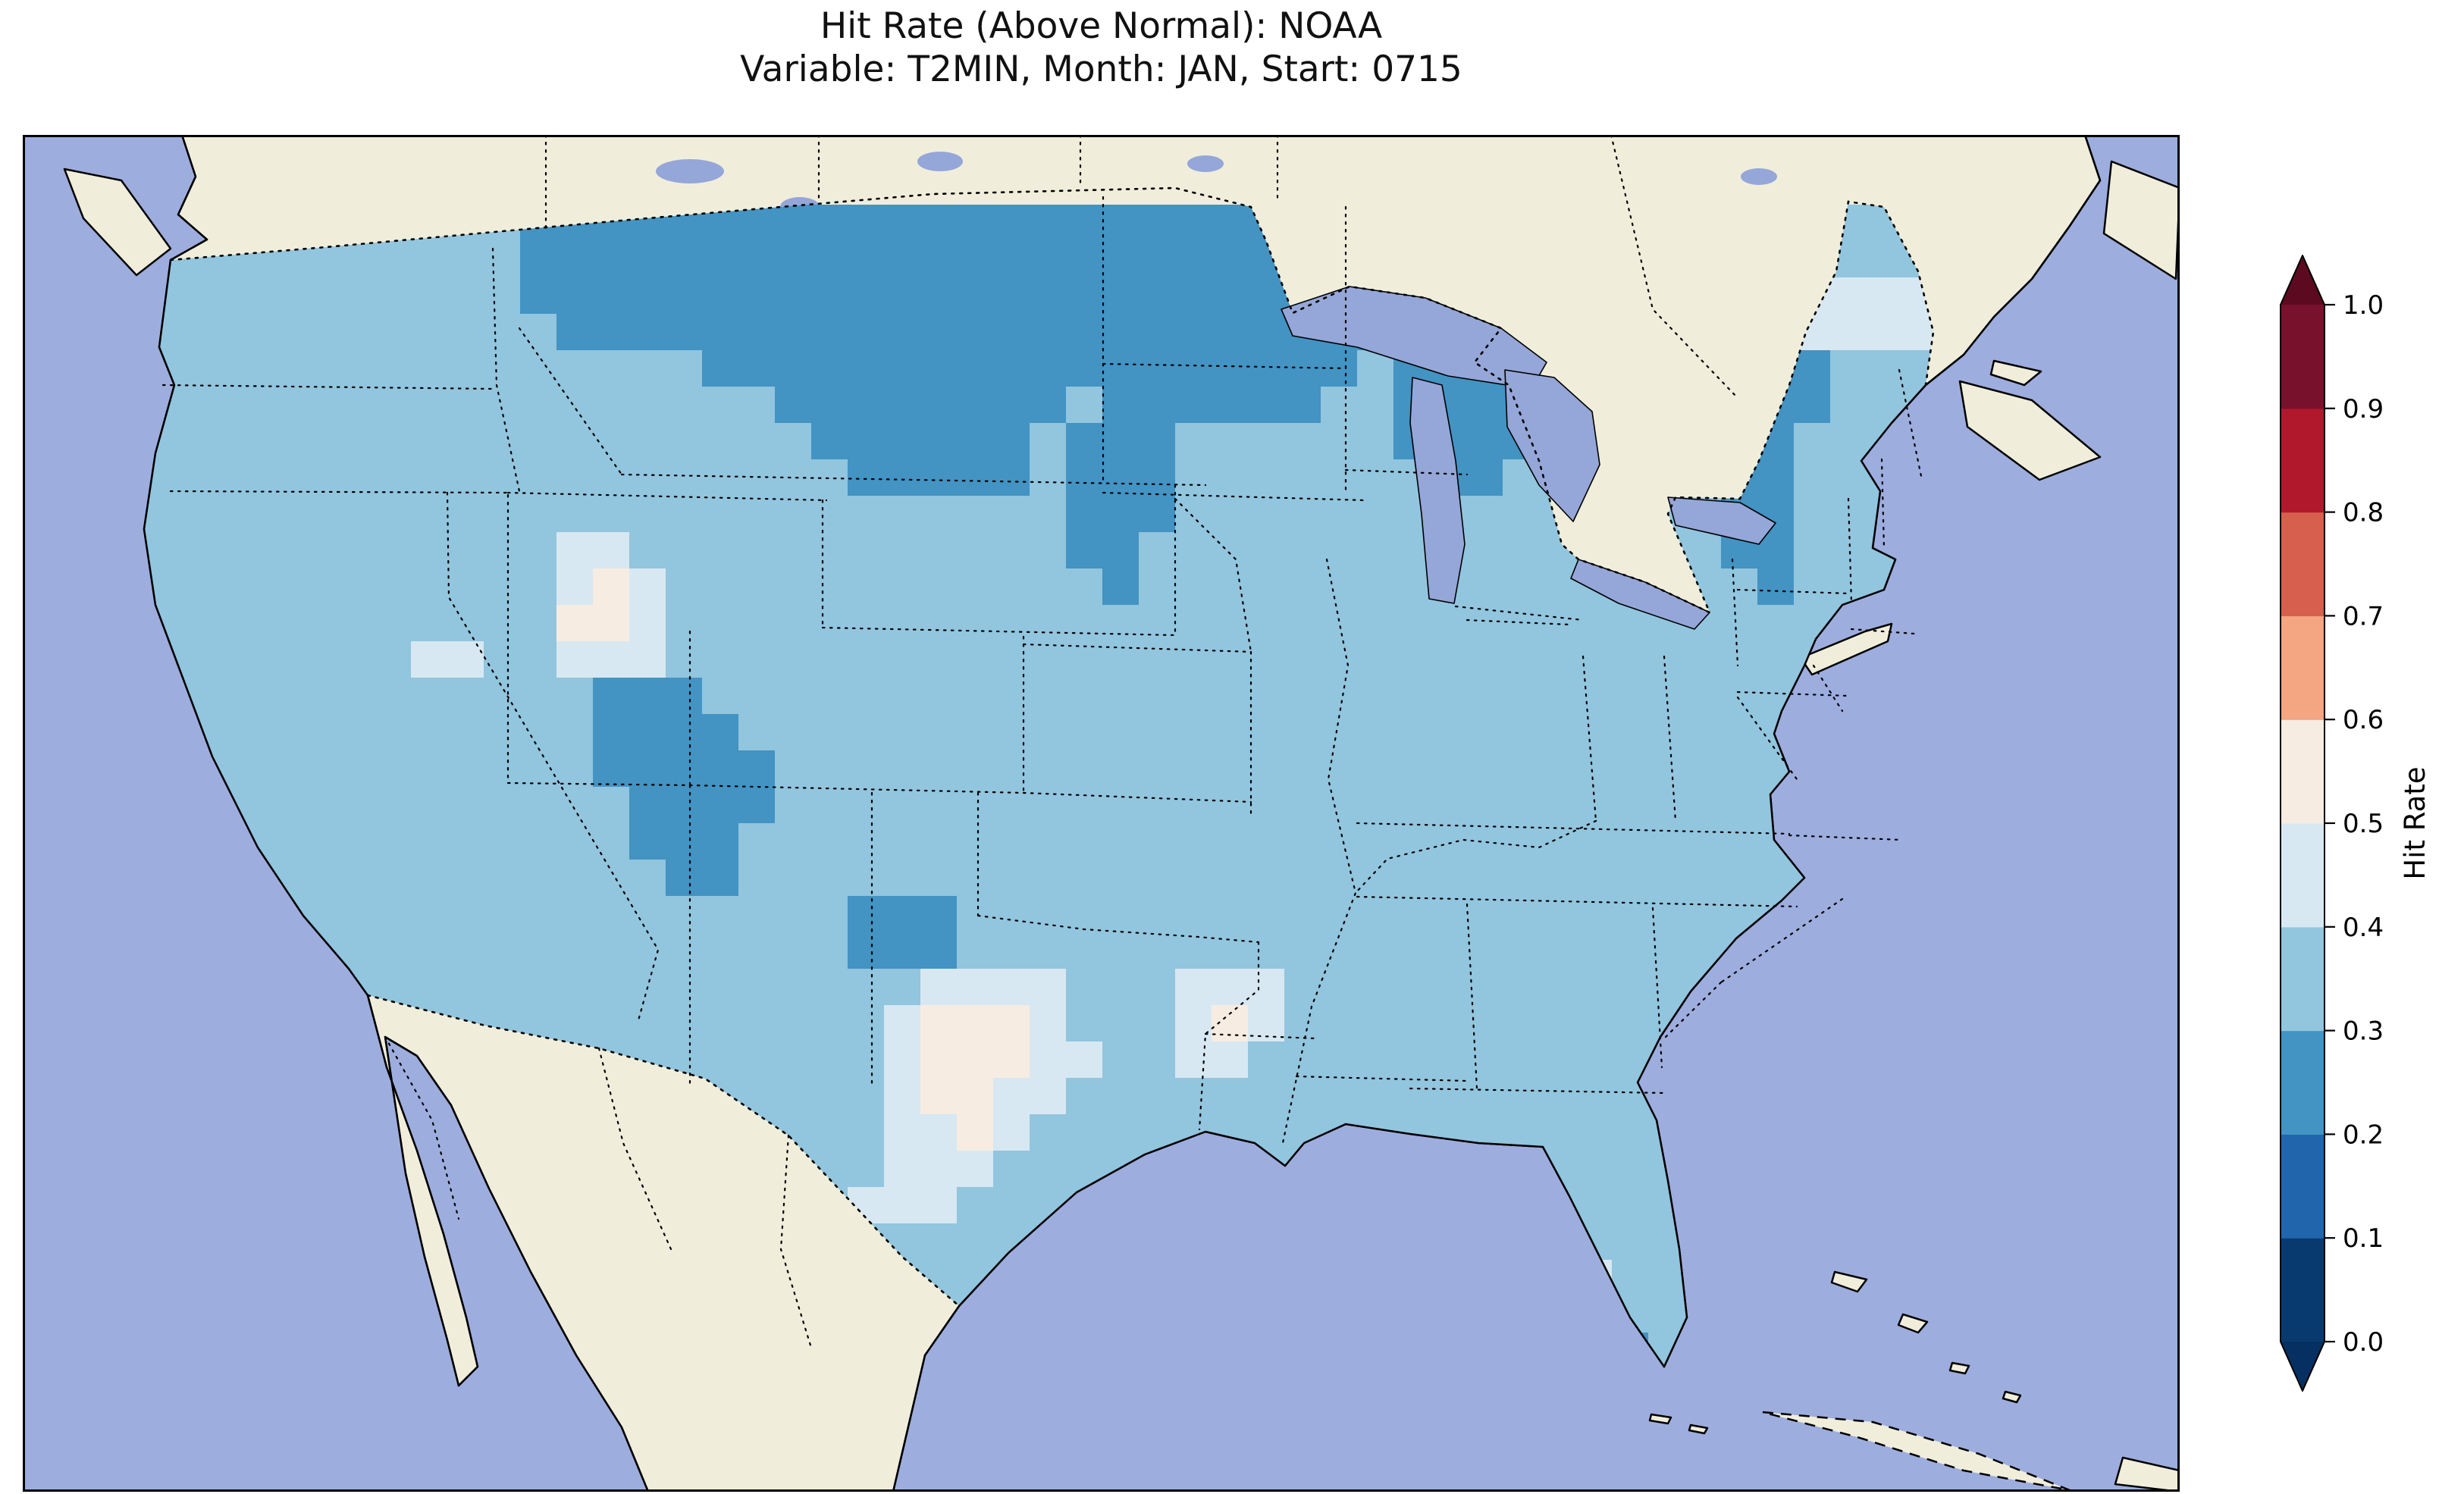 Image resolution: width=2464 pixels, height=1494 pixels. Describe the element at coordinates (2364, 1238) in the screenshot. I see `colorbar-tick-label: 0.1` at that location.